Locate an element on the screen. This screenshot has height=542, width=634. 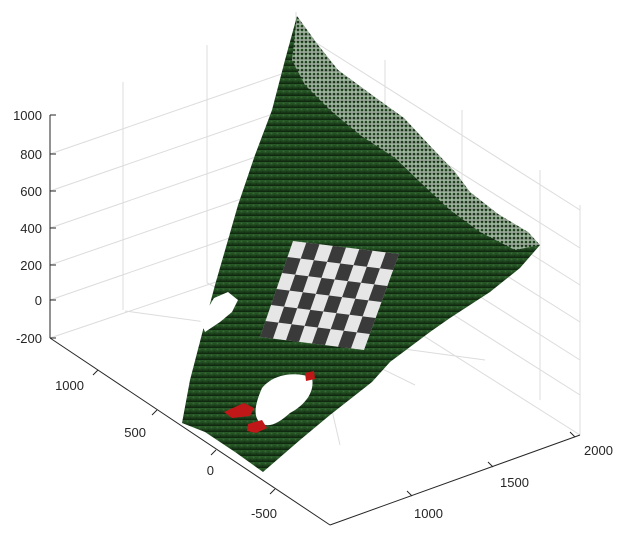
z-axis-ticks: 1000 800 600 400 200 0 -200 is located at coordinates (34, 227).